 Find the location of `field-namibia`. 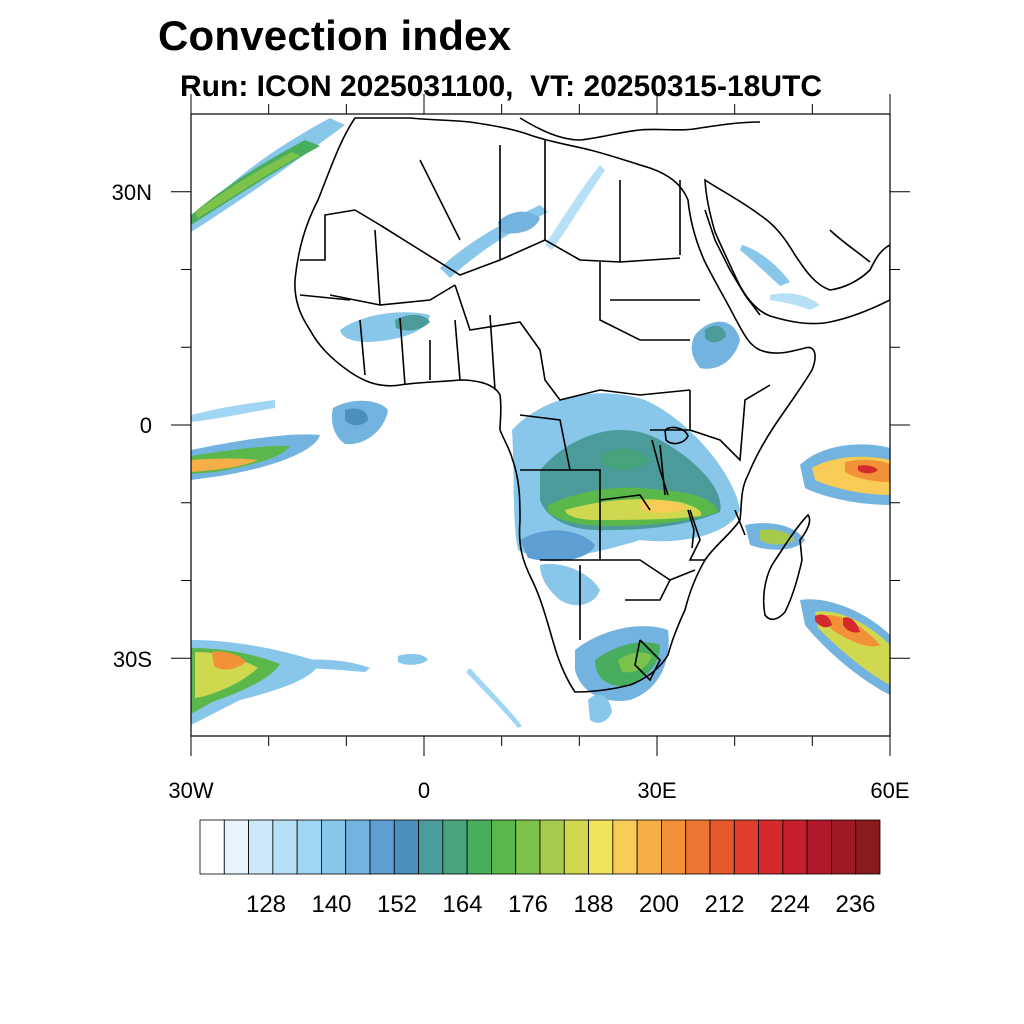

field-namibia is located at coordinates (570, 584).